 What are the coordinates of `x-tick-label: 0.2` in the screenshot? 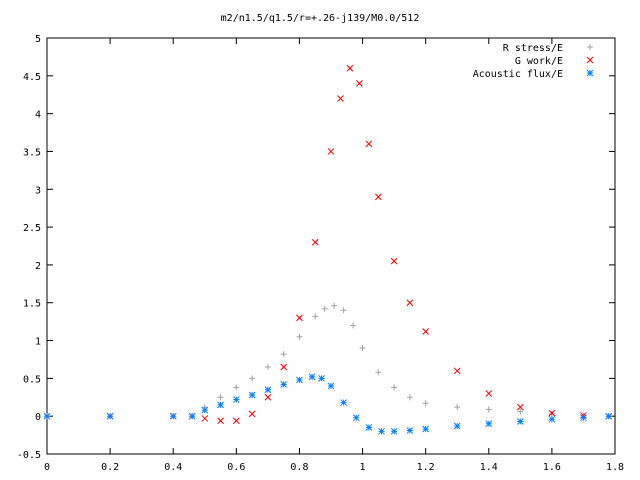 It's located at (110, 467).